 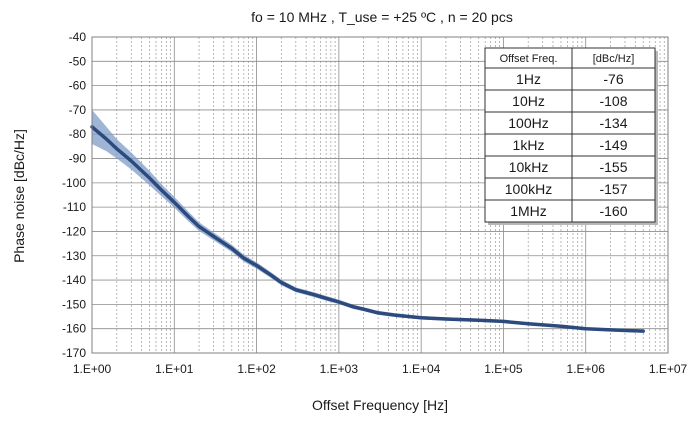 I want to click on x-tick-label: 1.E+02, so click(x=256, y=369).